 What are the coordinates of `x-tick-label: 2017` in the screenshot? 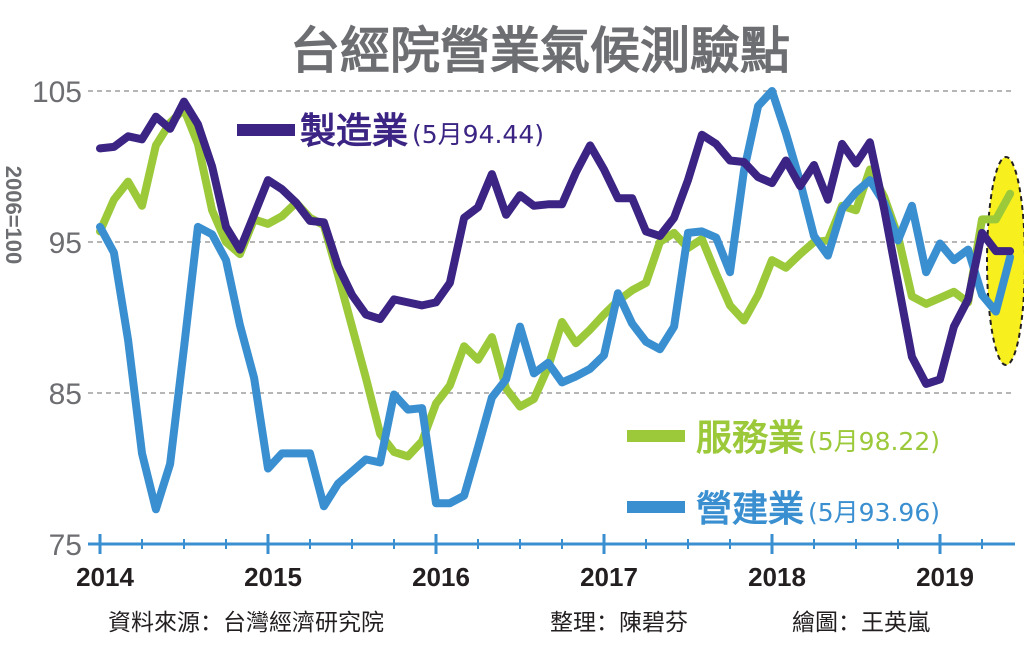 It's located at (609, 577).